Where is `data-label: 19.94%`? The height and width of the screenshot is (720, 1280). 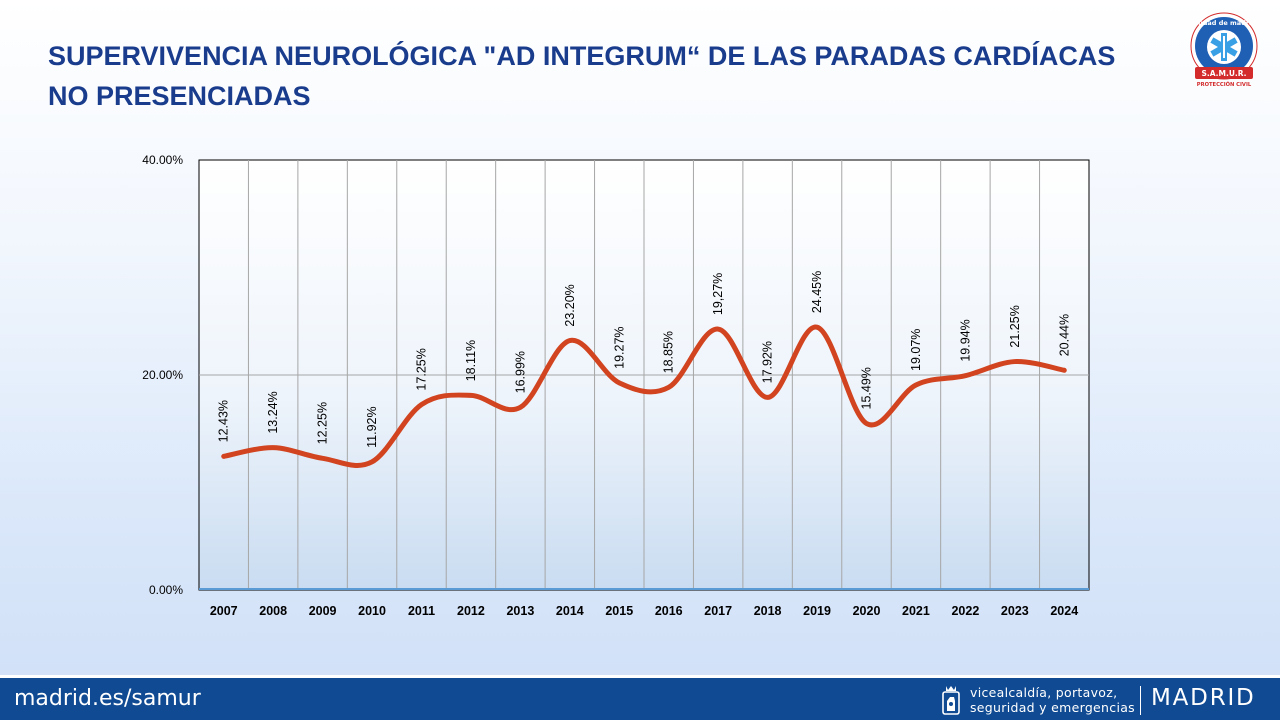 data-label: 19.94% is located at coordinates (965, 340).